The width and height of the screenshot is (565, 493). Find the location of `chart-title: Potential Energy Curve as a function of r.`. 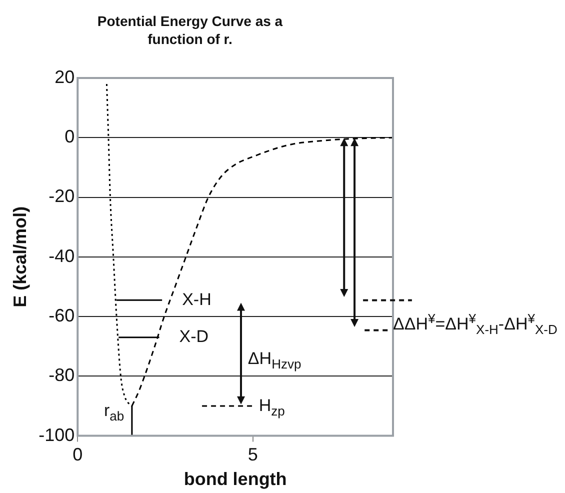

chart-title: Potential Energy Curve as a function of r. is located at coordinates (190, 30).